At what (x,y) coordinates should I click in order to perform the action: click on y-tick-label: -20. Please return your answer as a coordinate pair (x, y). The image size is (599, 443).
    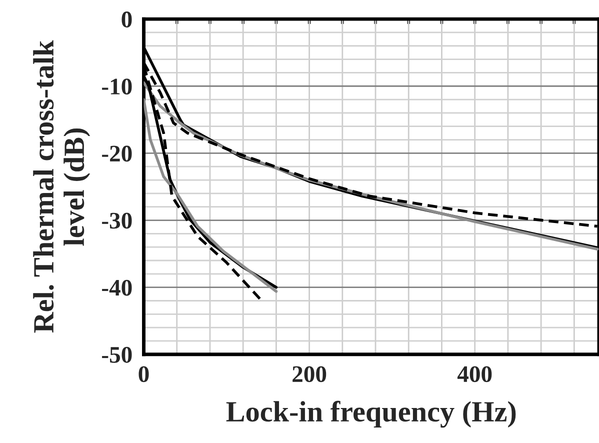
    Looking at the image, I should click on (117, 154).